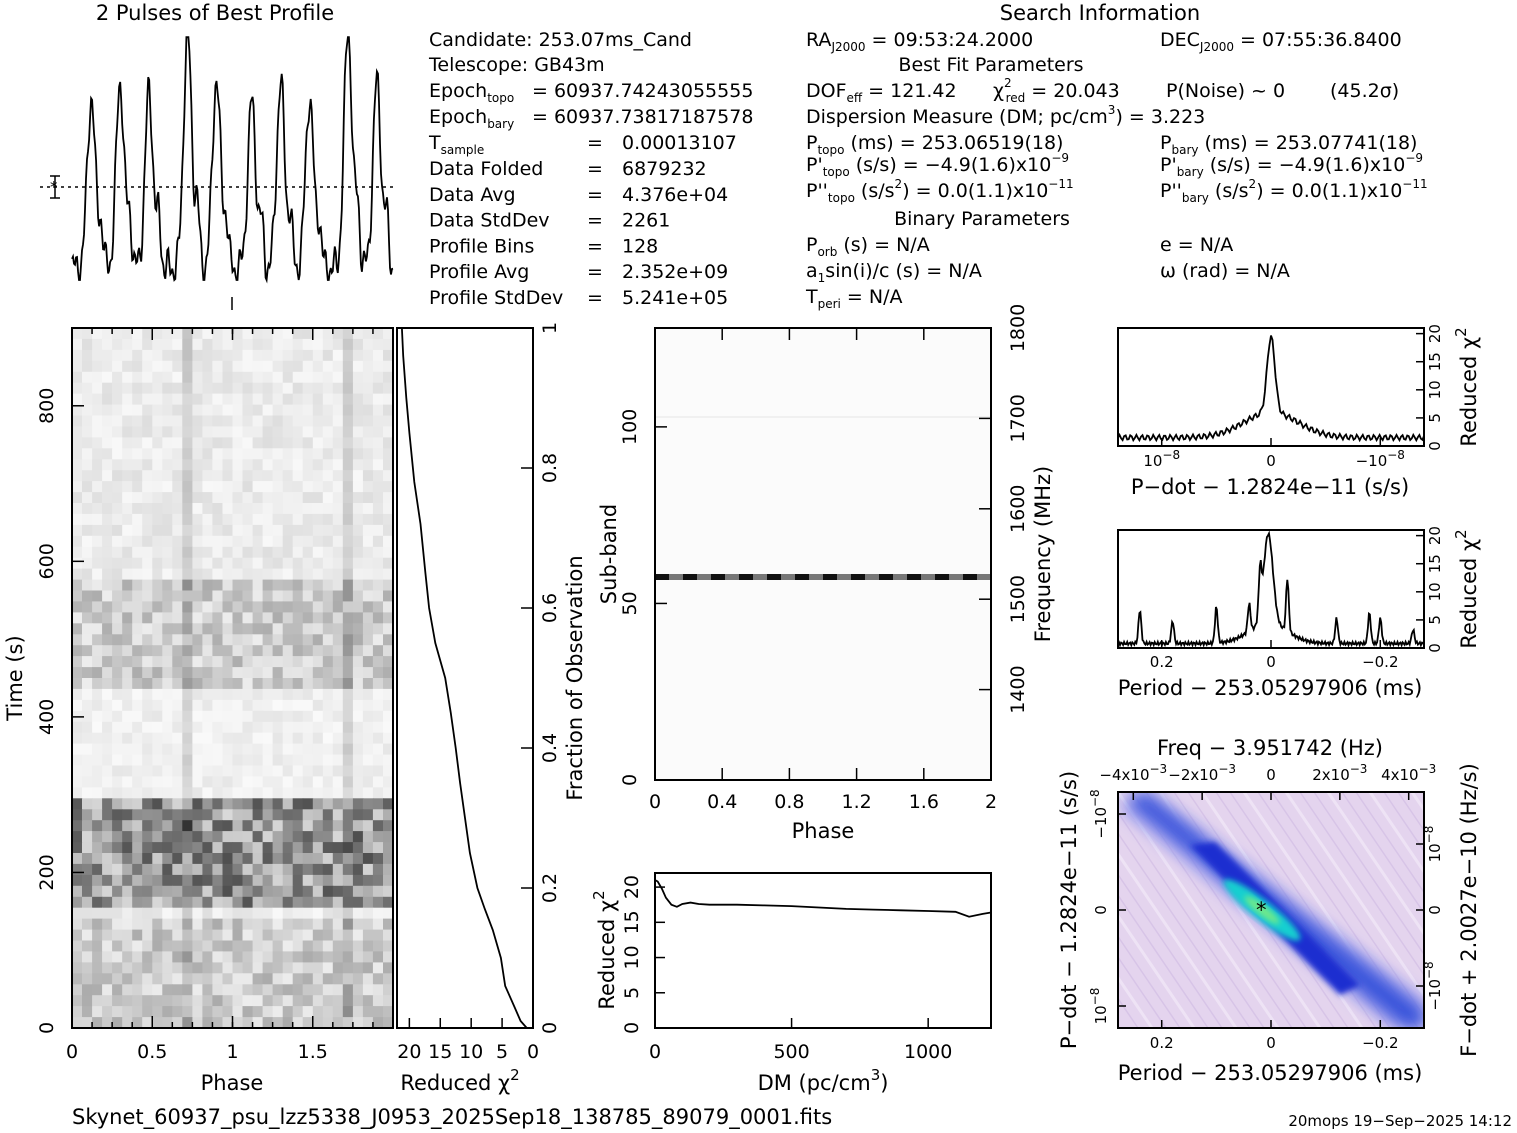 Image resolution: width=1517 pixels, height=1133 pixels. What do you see at coordinates (1364, 91) in the screenshot?
I see `sigma-text: (45.2σ)` at bounding box center [1364, 91].